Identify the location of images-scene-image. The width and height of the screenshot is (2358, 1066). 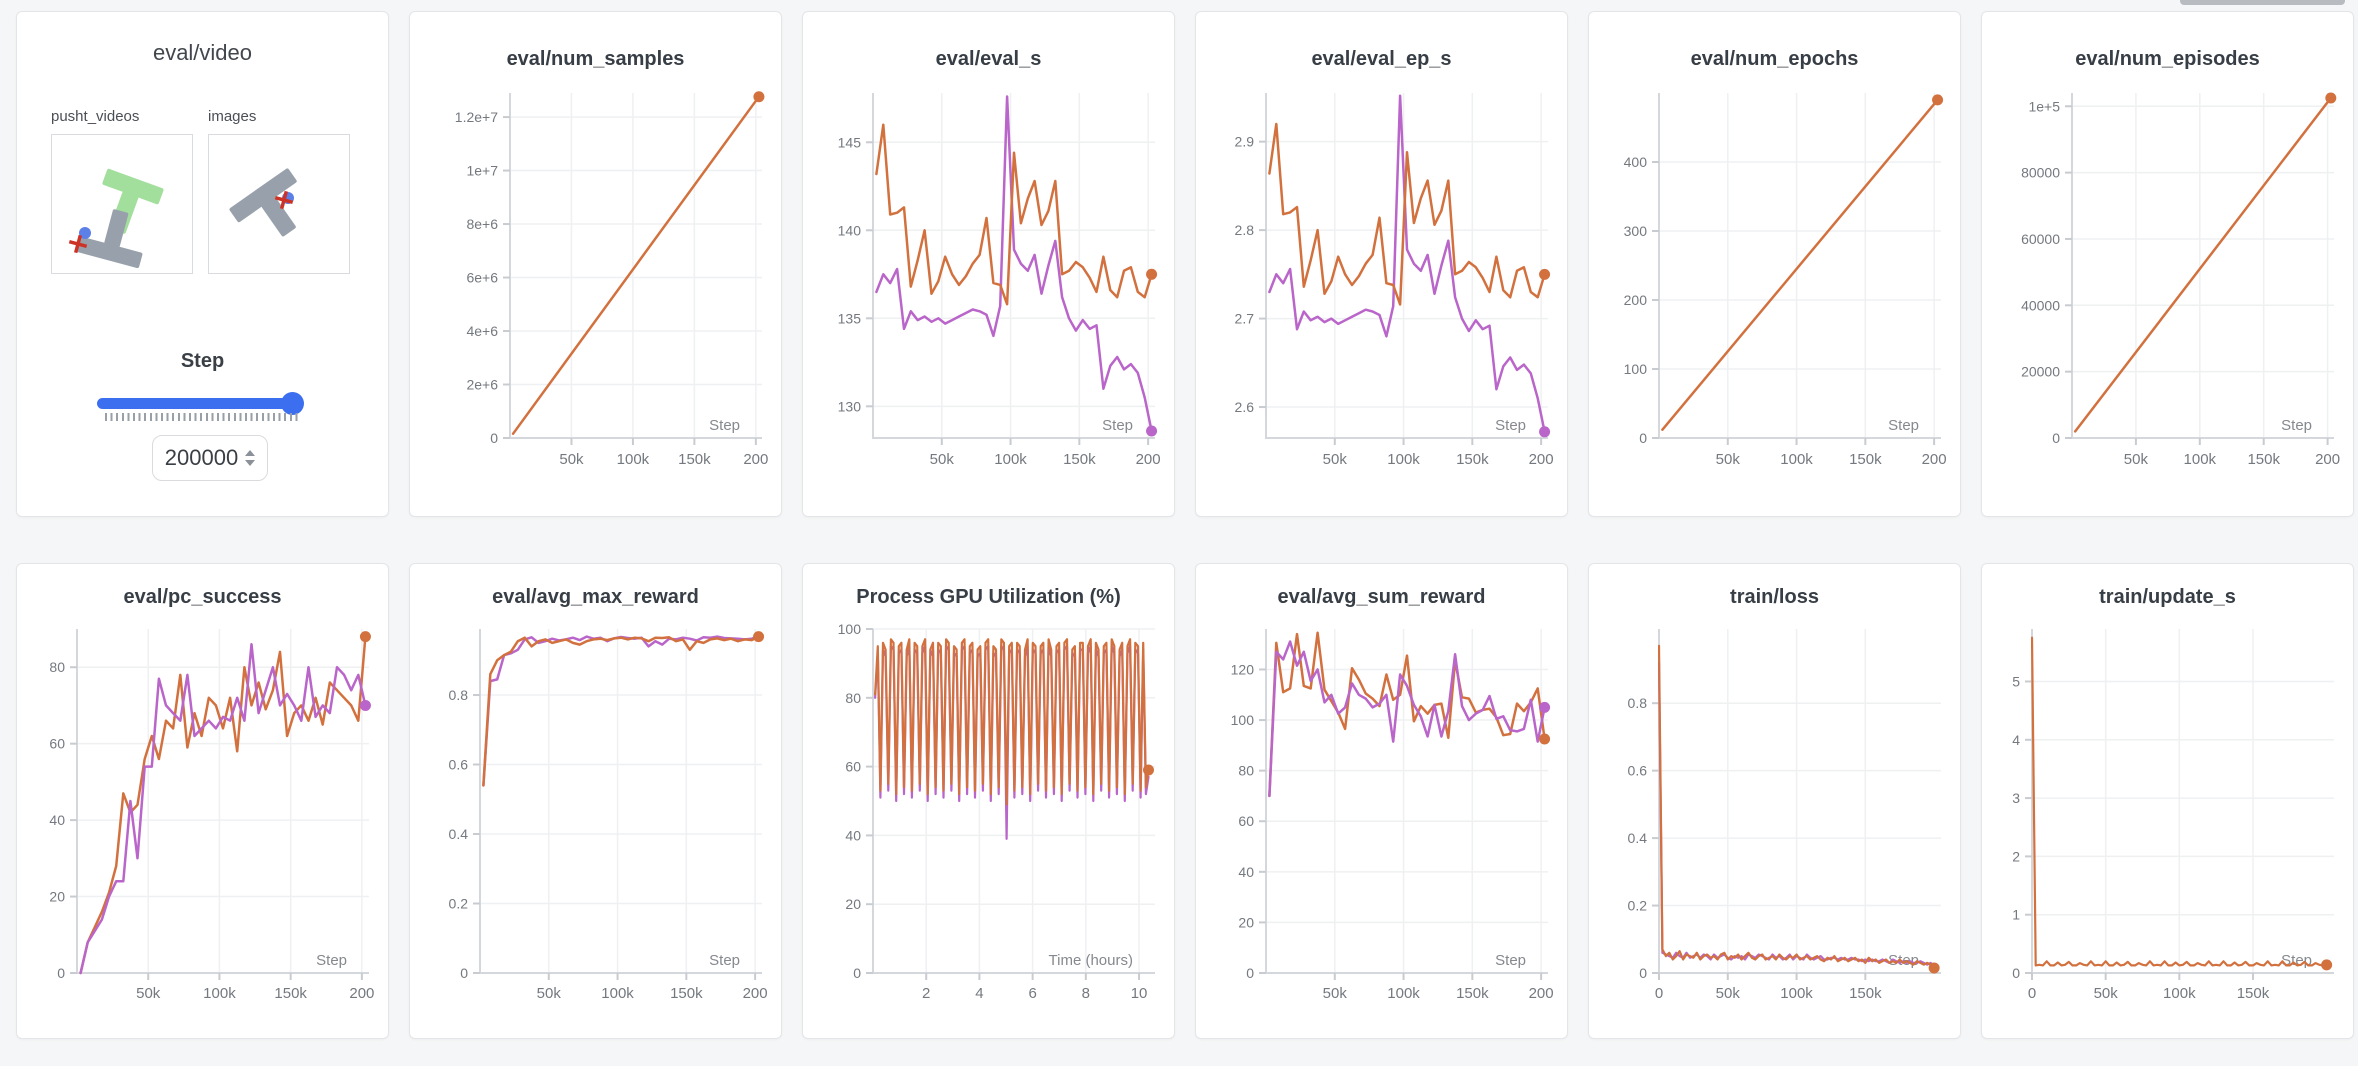
(263, 202).